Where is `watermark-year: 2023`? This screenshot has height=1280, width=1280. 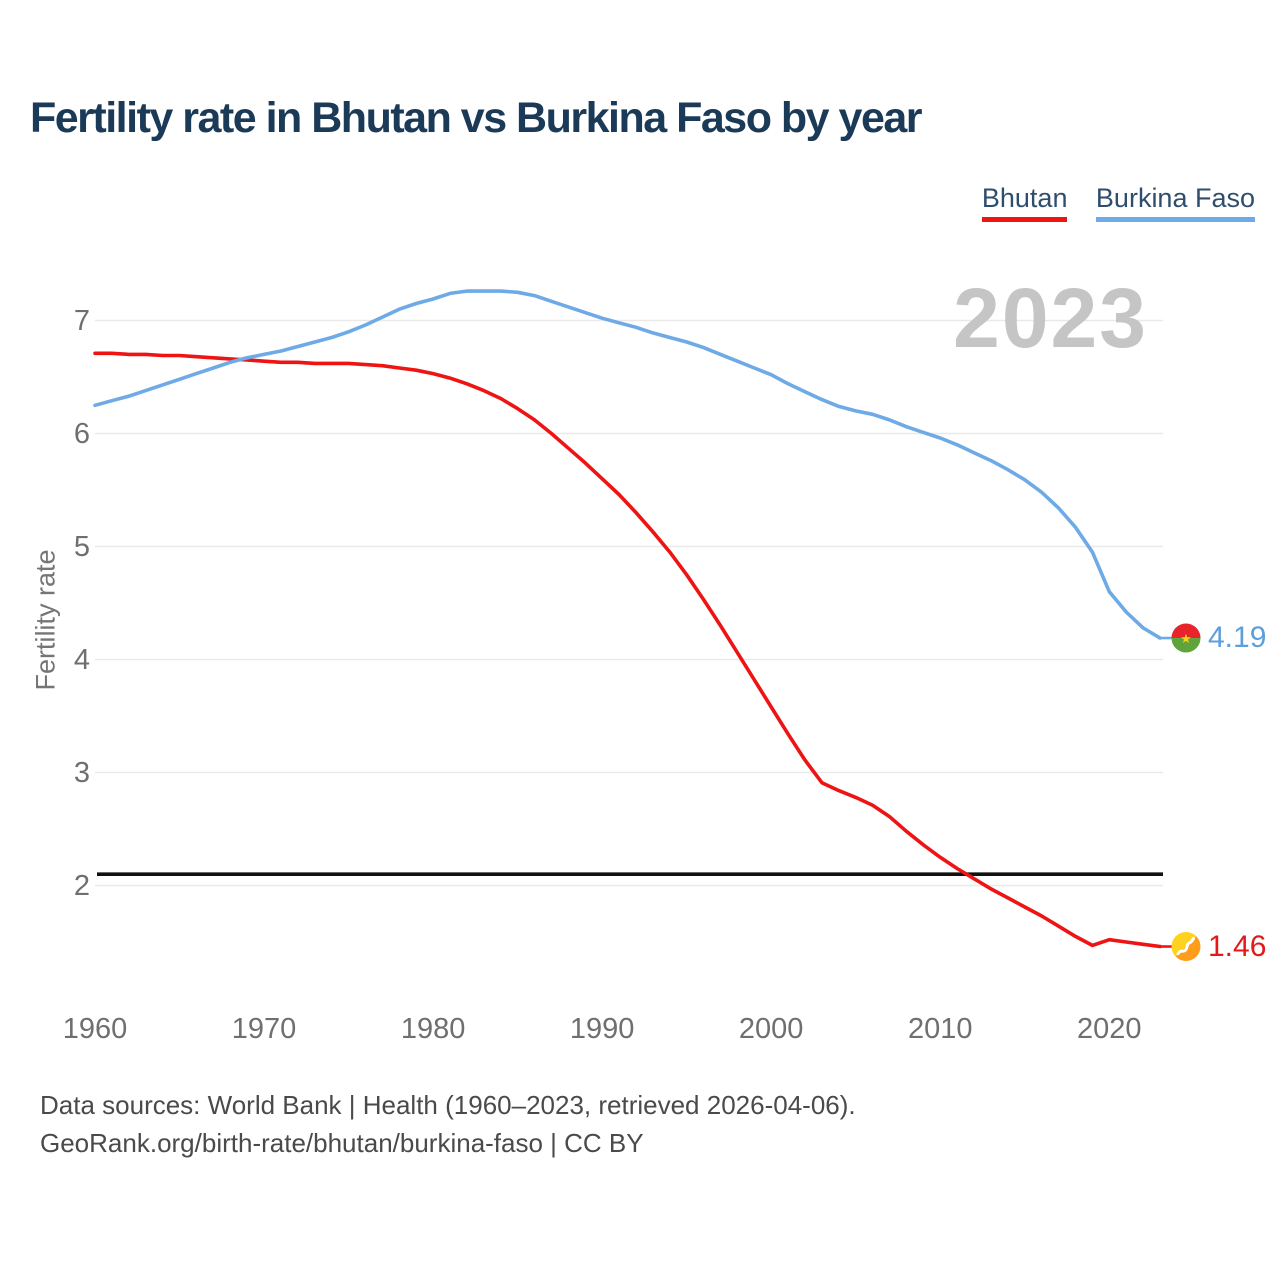
watermark-year: 2023 is located at coordinates (1050, 318).